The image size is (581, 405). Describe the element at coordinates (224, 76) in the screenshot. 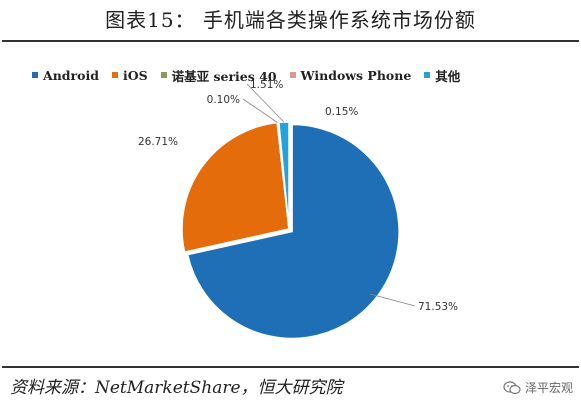

I see `legend-label: 诺基亚 series 40` at that location.